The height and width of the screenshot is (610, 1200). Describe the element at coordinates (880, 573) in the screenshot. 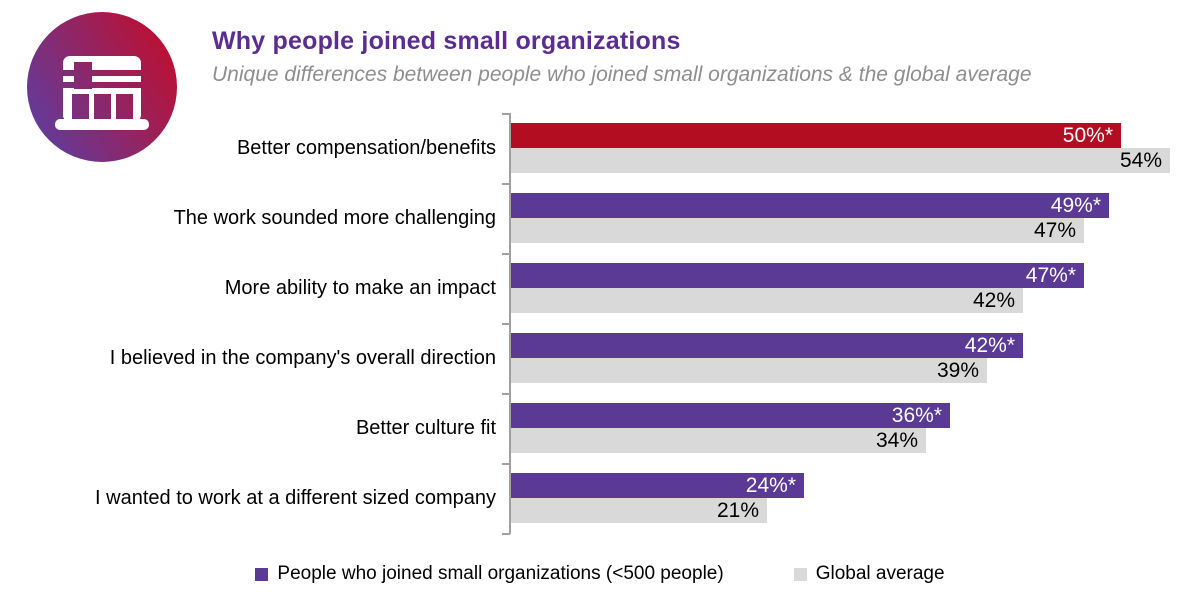

I see `legend-label: Global average` at that location.